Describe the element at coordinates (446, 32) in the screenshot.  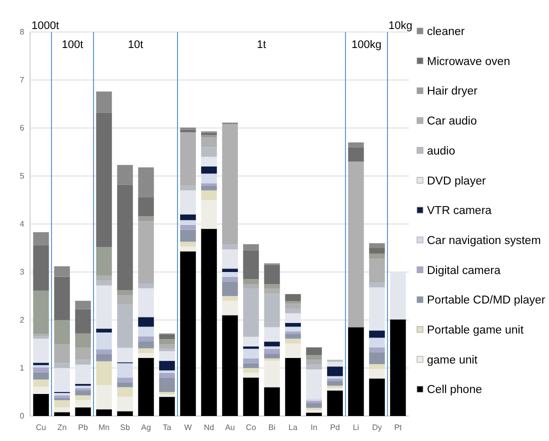
I see `legend-label: cleaner` at that location.